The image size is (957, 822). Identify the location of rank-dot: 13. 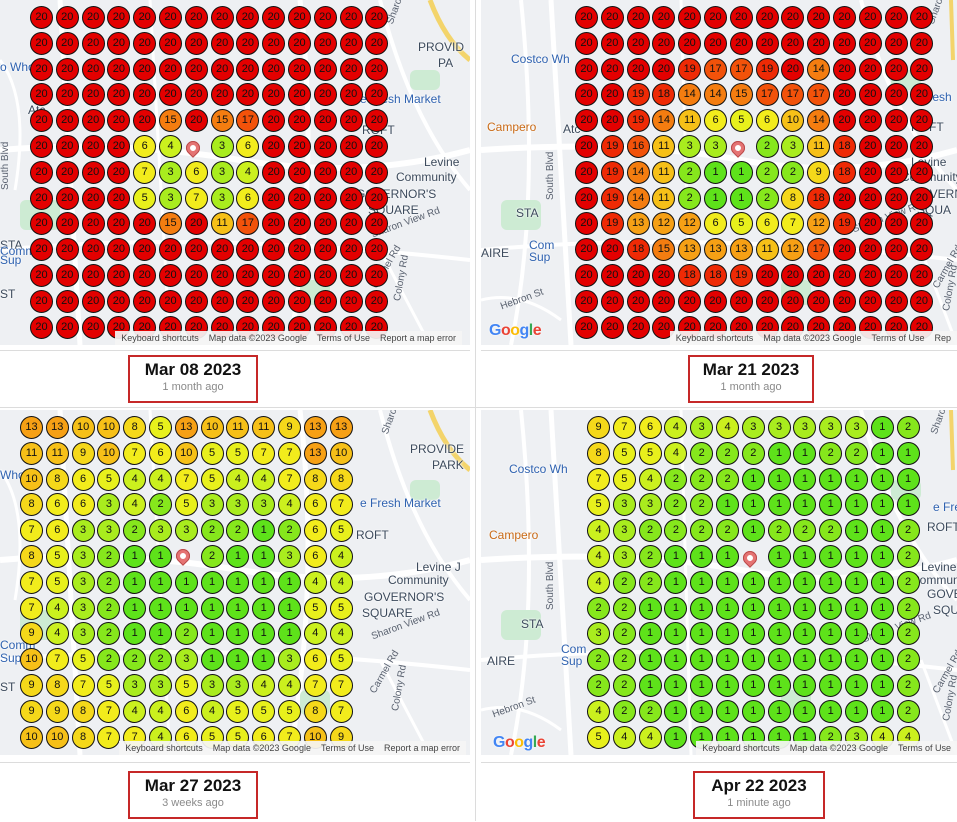
(31, 427).